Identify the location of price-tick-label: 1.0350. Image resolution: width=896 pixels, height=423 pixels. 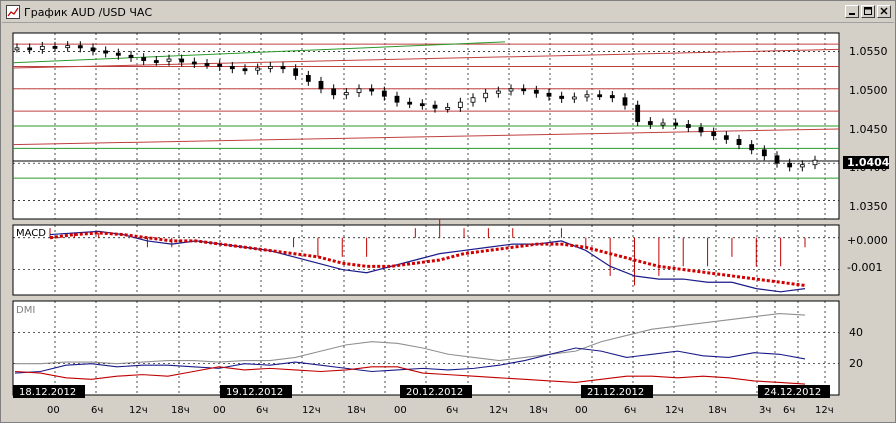
(868, 206).